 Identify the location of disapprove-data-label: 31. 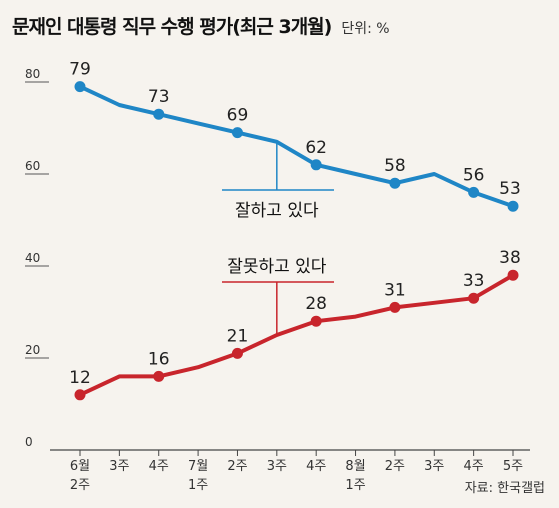
(395, 290).